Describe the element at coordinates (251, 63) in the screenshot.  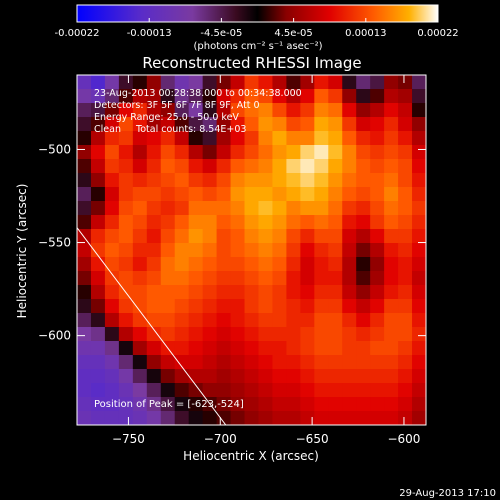
I see `chart-title: Reconstructed RHESSI Image` at that location.